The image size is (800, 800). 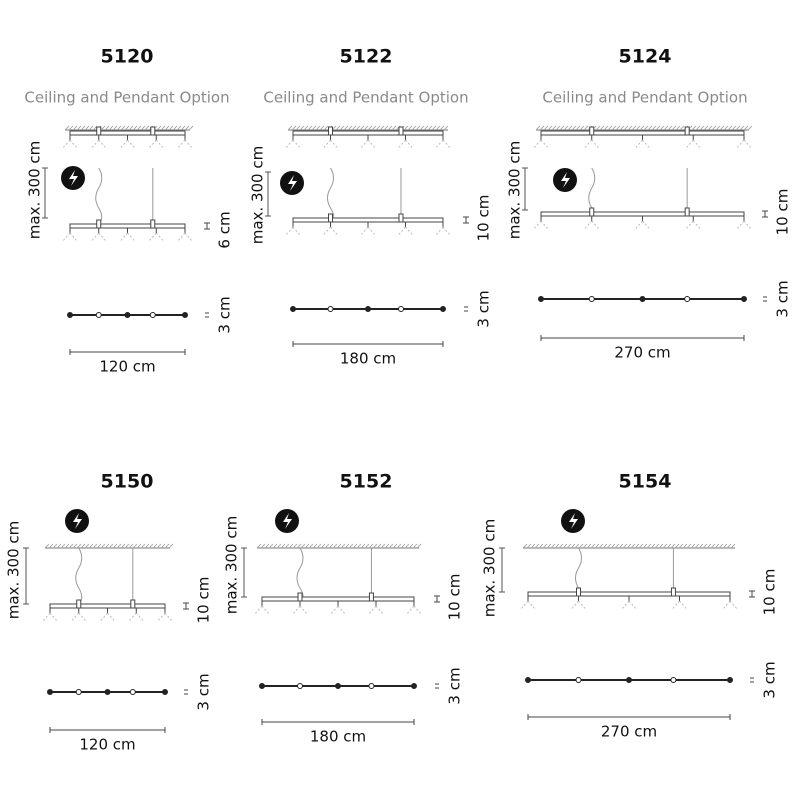 What do you see at coordinates (770, 592) in the screenshot?
I see `height-label: 10 cm` at bounding box center [770, 592].